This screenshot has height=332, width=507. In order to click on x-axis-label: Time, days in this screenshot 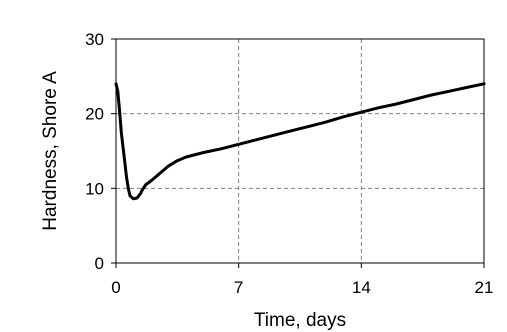, I will do `click(300, 320)`.